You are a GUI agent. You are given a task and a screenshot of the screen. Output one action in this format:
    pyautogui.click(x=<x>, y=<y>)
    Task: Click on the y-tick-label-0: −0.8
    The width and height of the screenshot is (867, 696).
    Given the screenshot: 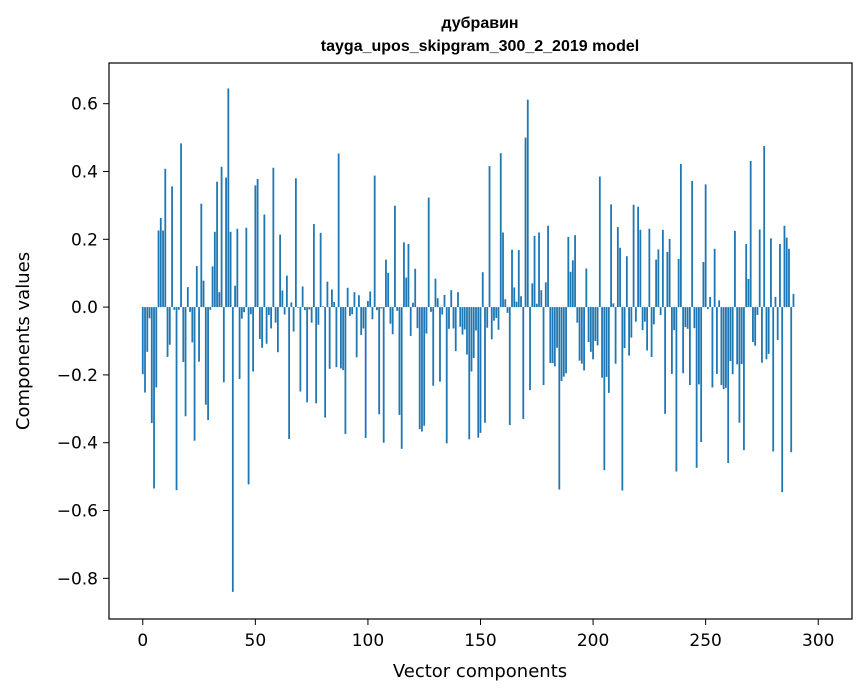 What is the action you would take?
    pyautogui.click(x=77, y=579)
    